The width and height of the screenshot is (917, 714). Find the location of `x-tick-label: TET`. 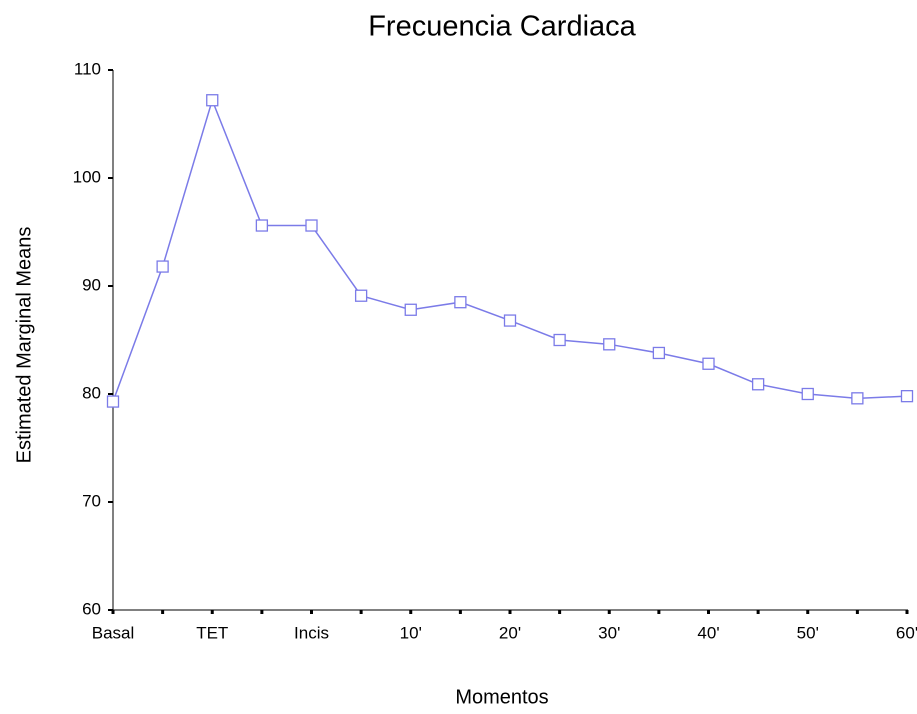

x-tick-label: TET is located at coordinates (212, 632).